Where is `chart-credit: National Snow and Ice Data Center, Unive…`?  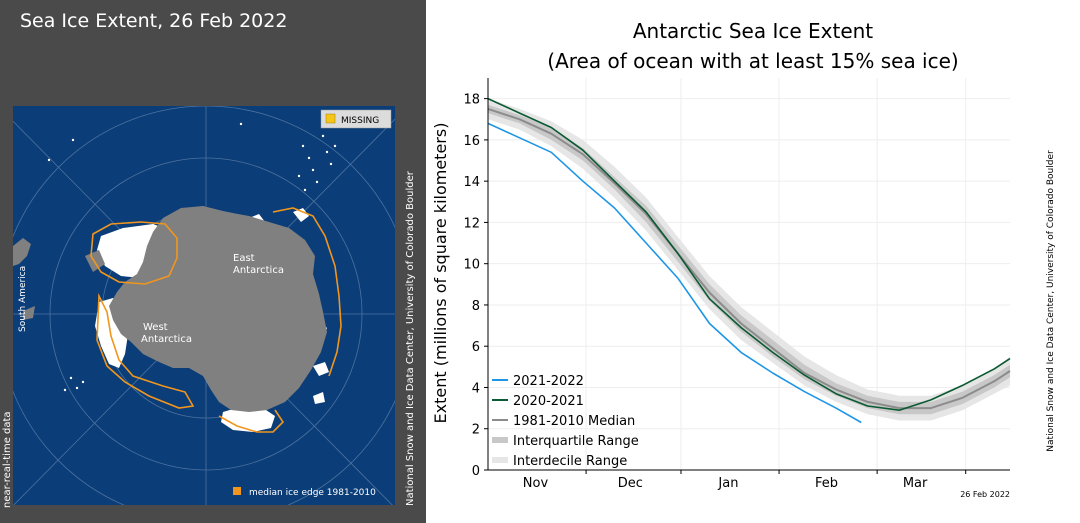
chart-credit: National Snow and Ice Data Center, Unive… is located at coordinates (1051, 301).